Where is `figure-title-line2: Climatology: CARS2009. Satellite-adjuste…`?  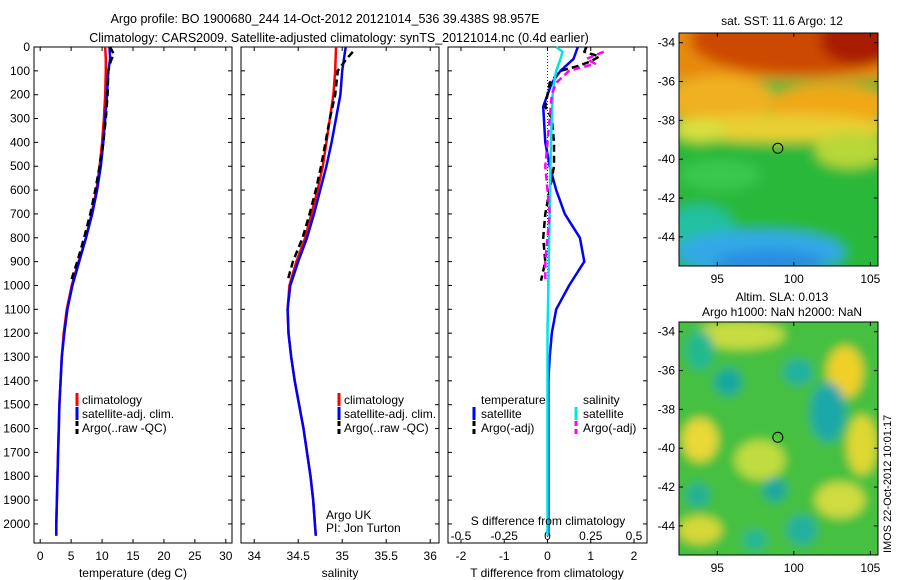
figure-title-line2: Climatology: CARS2009. Satellite-adjuste… is located at coordinates (339, 38).